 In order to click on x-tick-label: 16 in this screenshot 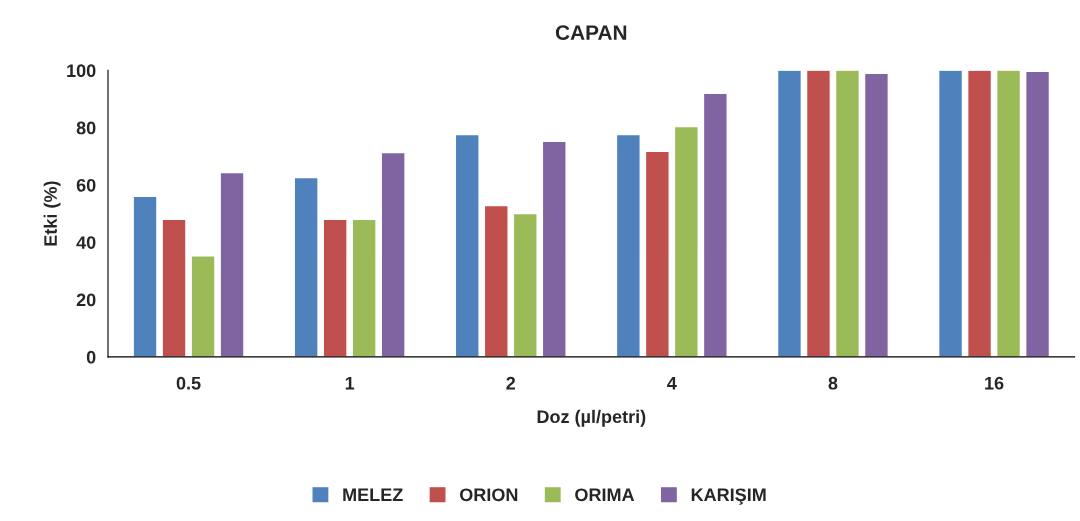, I will do `click(994, 383)`.